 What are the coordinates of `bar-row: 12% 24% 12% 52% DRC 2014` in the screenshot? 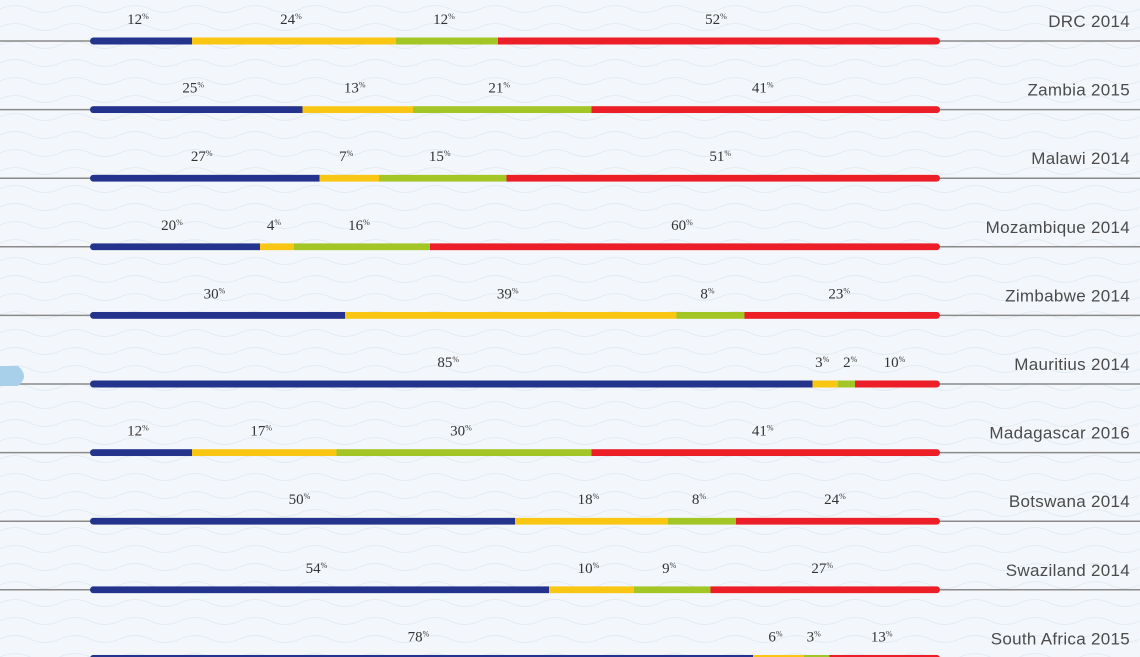 It's located at (570, 28).